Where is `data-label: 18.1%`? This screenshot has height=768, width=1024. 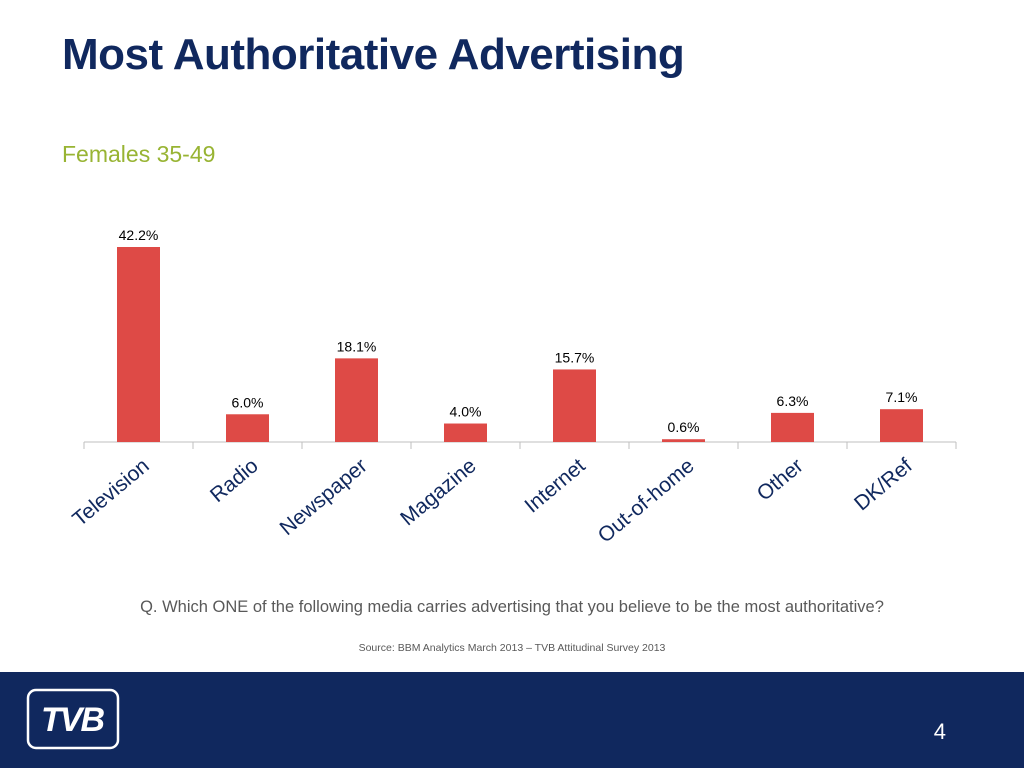
data-label: 18.1% is located at coordinates (357, 346).